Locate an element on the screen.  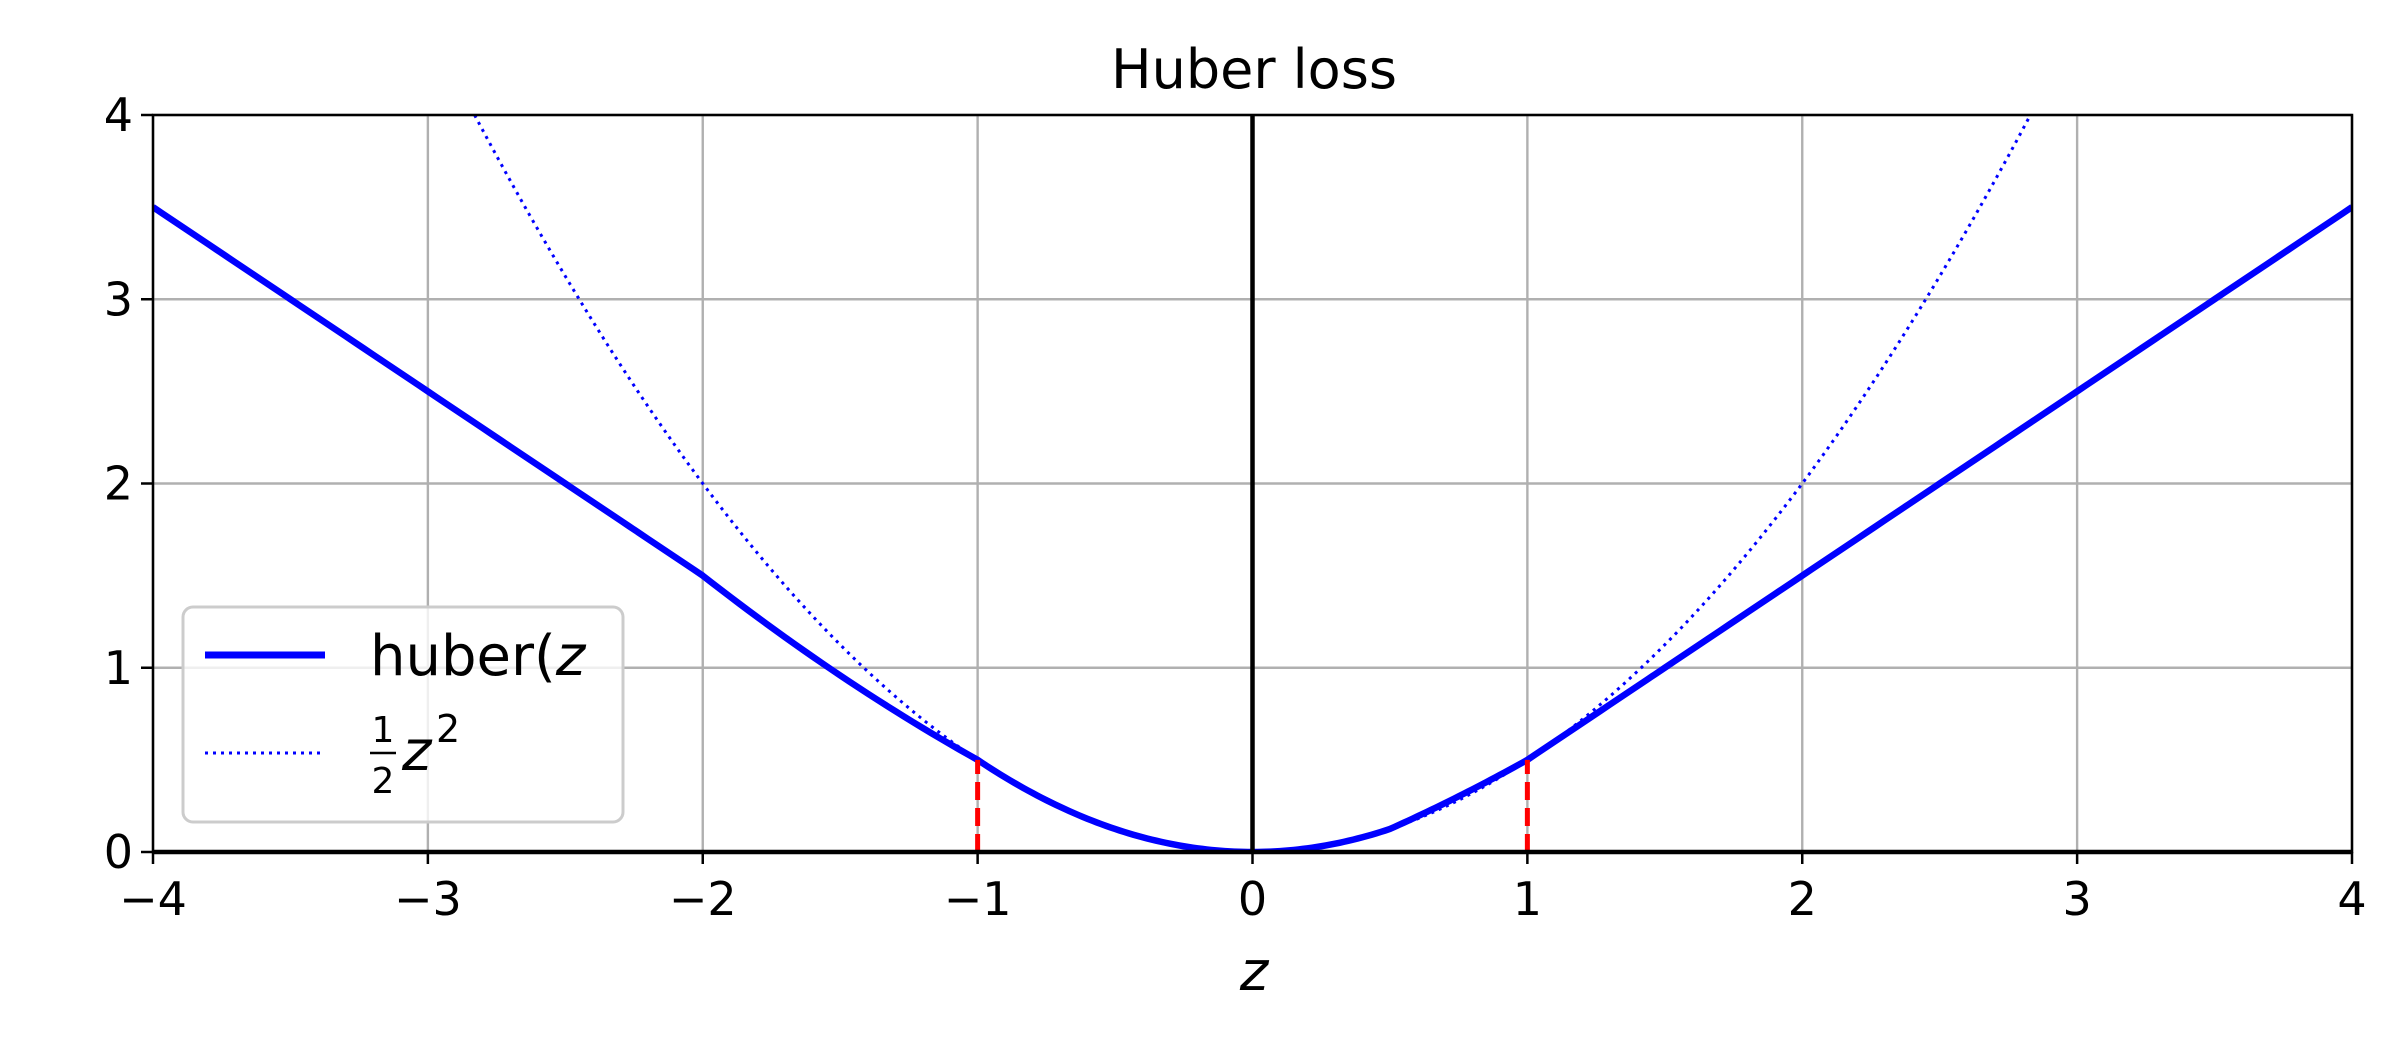
legend-label-square: 1 2 z 2 is located at coordinates (415, 754).